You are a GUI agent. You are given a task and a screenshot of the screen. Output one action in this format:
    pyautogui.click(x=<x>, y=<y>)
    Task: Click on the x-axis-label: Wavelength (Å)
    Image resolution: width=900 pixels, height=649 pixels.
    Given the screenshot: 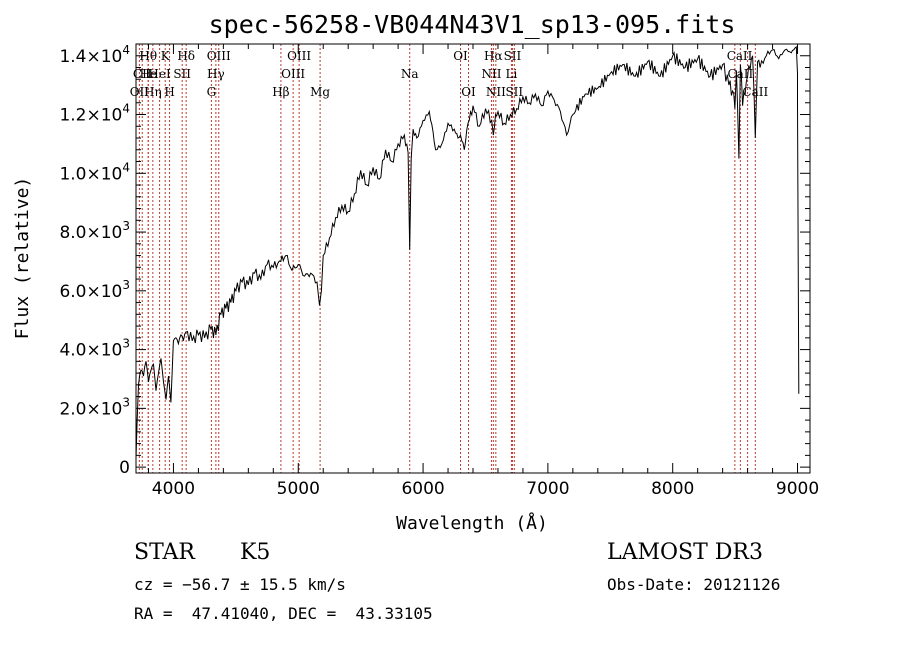 What is the action you would take?
    pyautogui.click(x=472, y=523)
    